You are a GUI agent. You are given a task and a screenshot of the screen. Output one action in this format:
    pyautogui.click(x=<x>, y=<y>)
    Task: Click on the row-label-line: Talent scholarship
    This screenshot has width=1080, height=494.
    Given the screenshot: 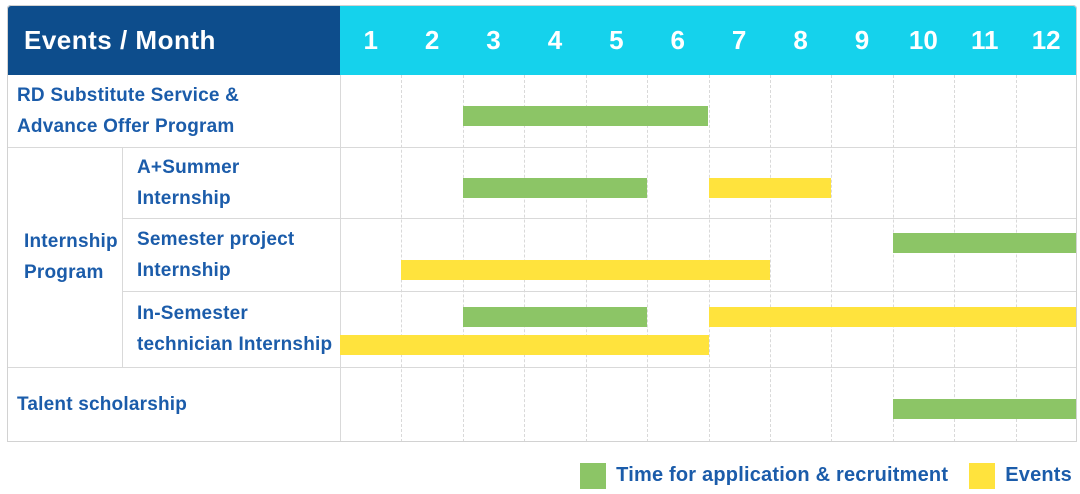 What is the action you would take?
    pyautogui.click(x=102, y=404)
    